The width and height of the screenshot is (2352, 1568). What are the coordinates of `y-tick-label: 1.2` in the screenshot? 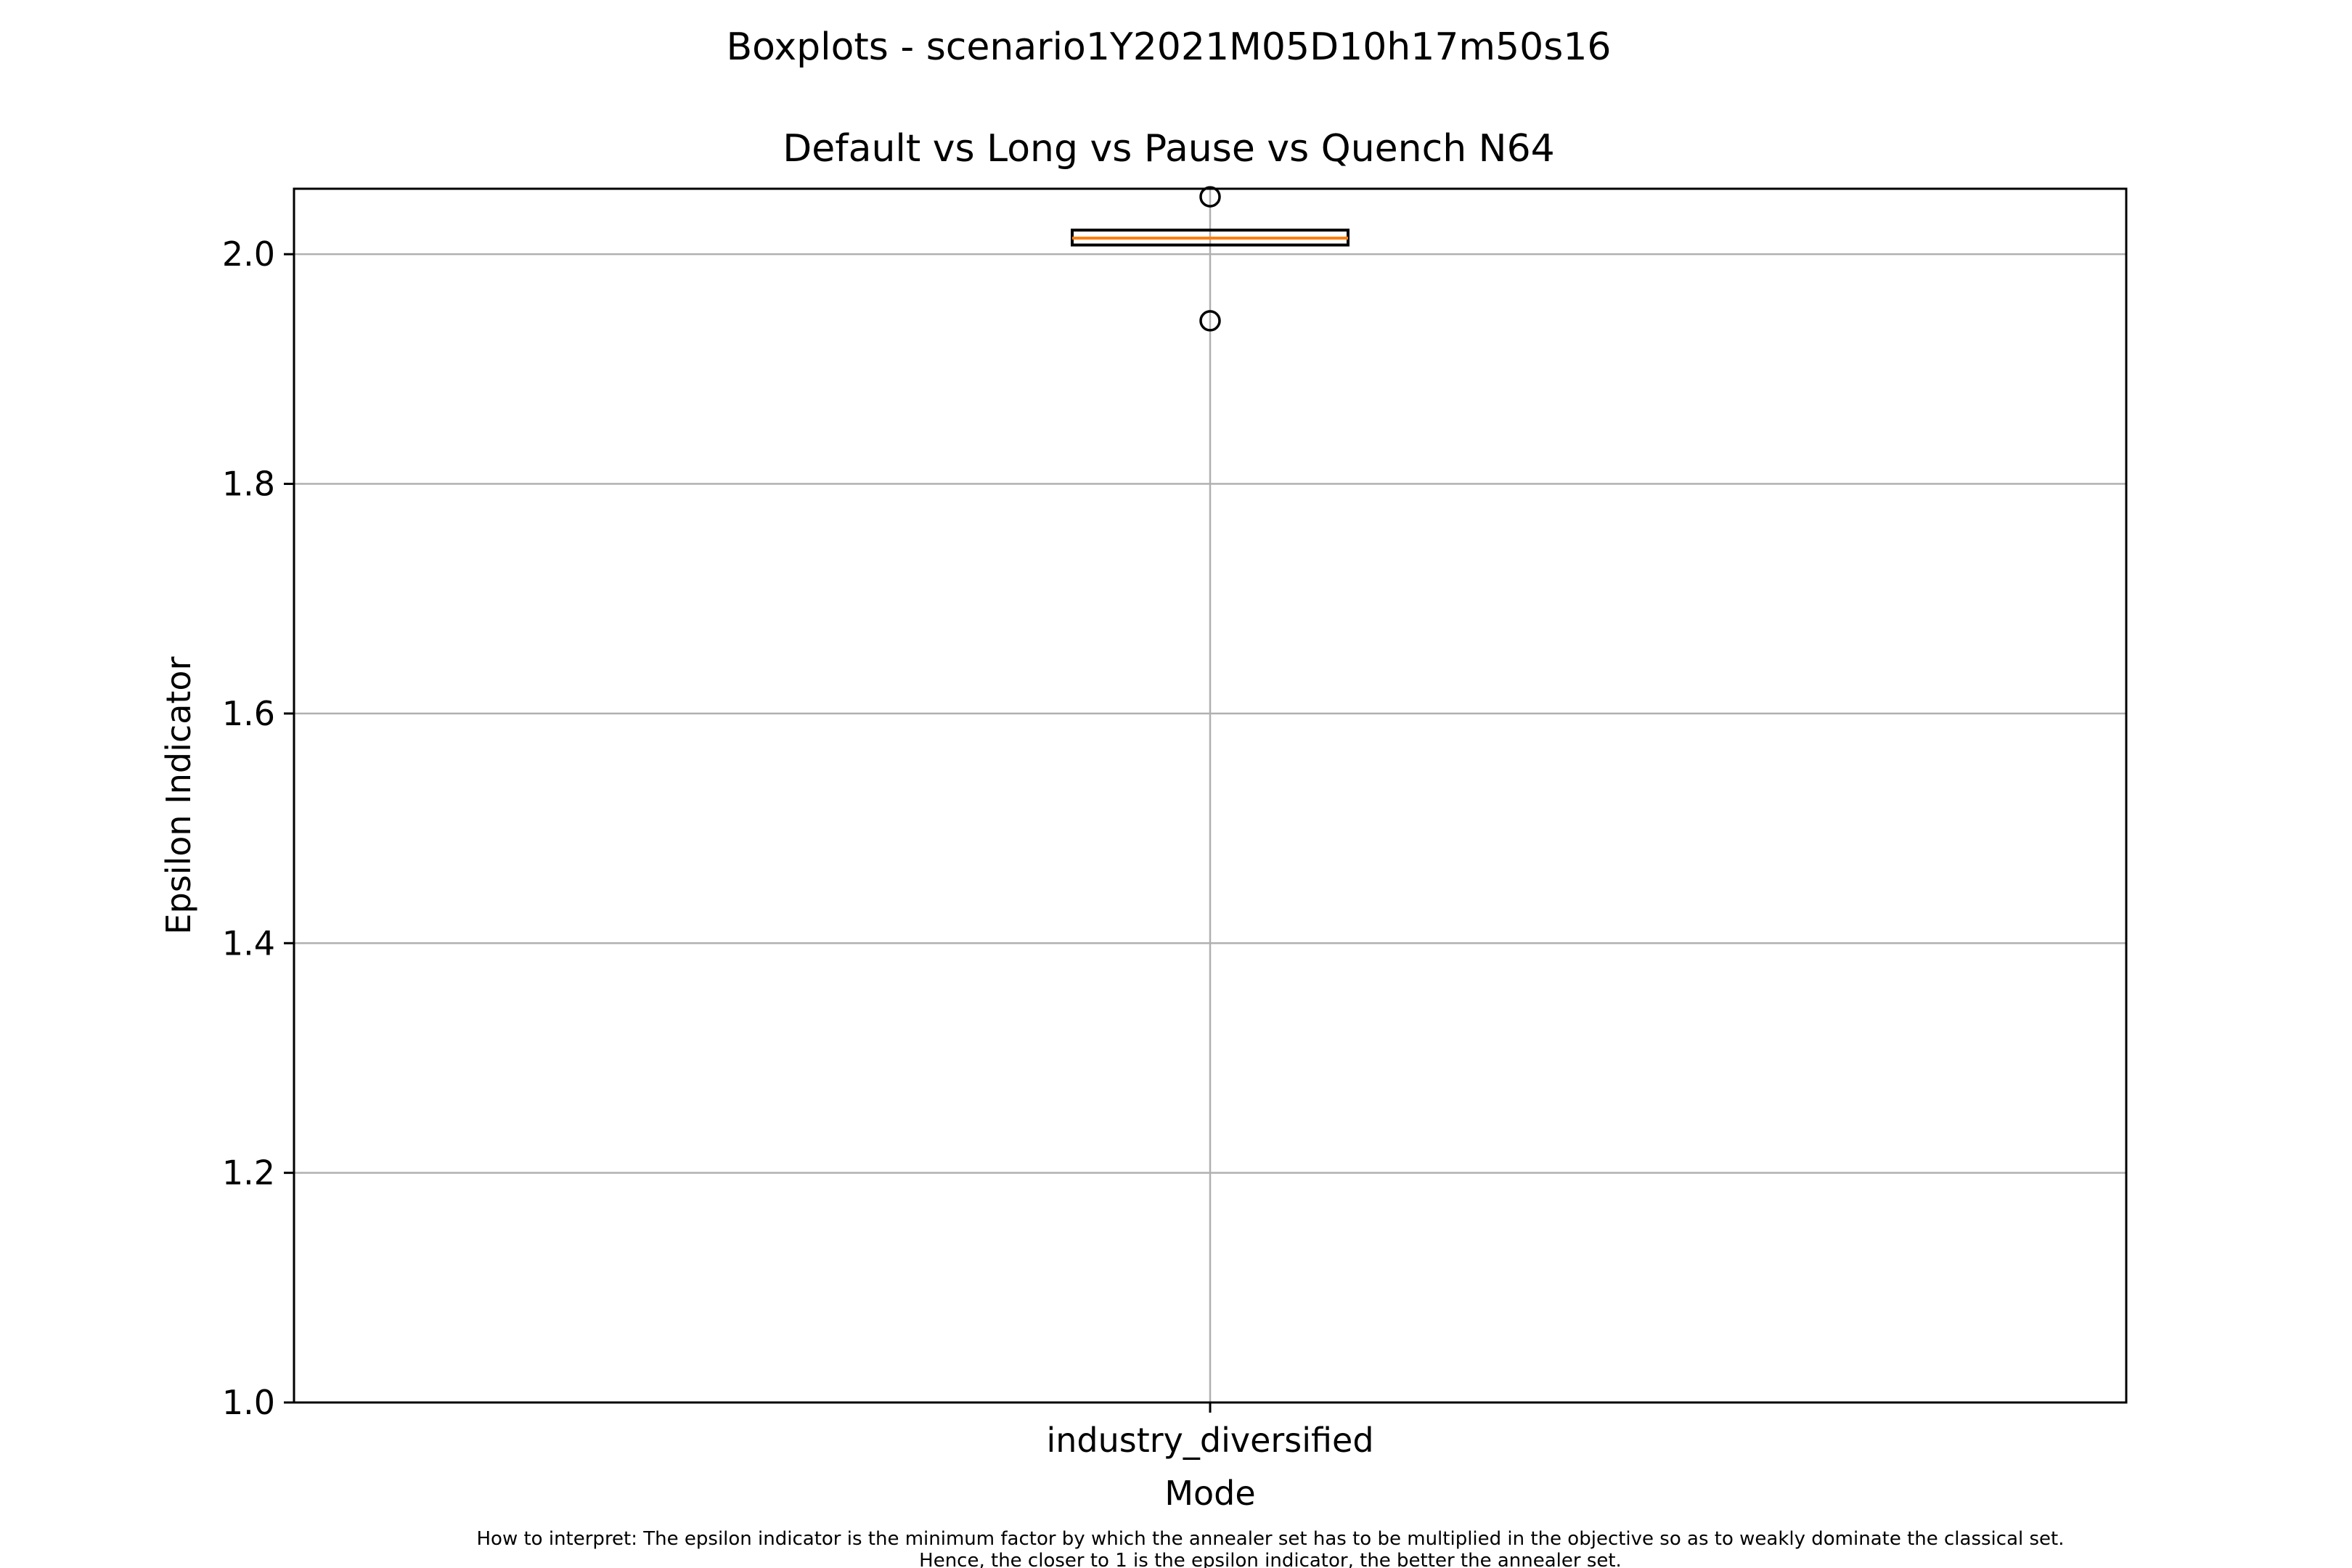 It's located at (249, 1173).